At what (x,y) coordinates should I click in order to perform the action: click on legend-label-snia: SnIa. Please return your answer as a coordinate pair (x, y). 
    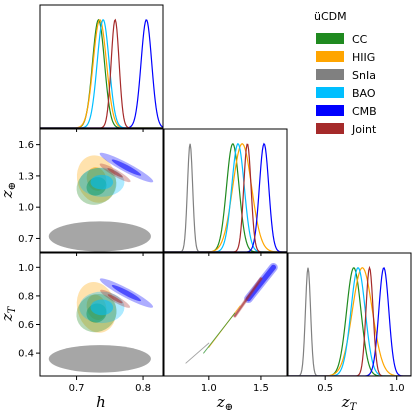
    Looking at the image, I should click on (364, 75).